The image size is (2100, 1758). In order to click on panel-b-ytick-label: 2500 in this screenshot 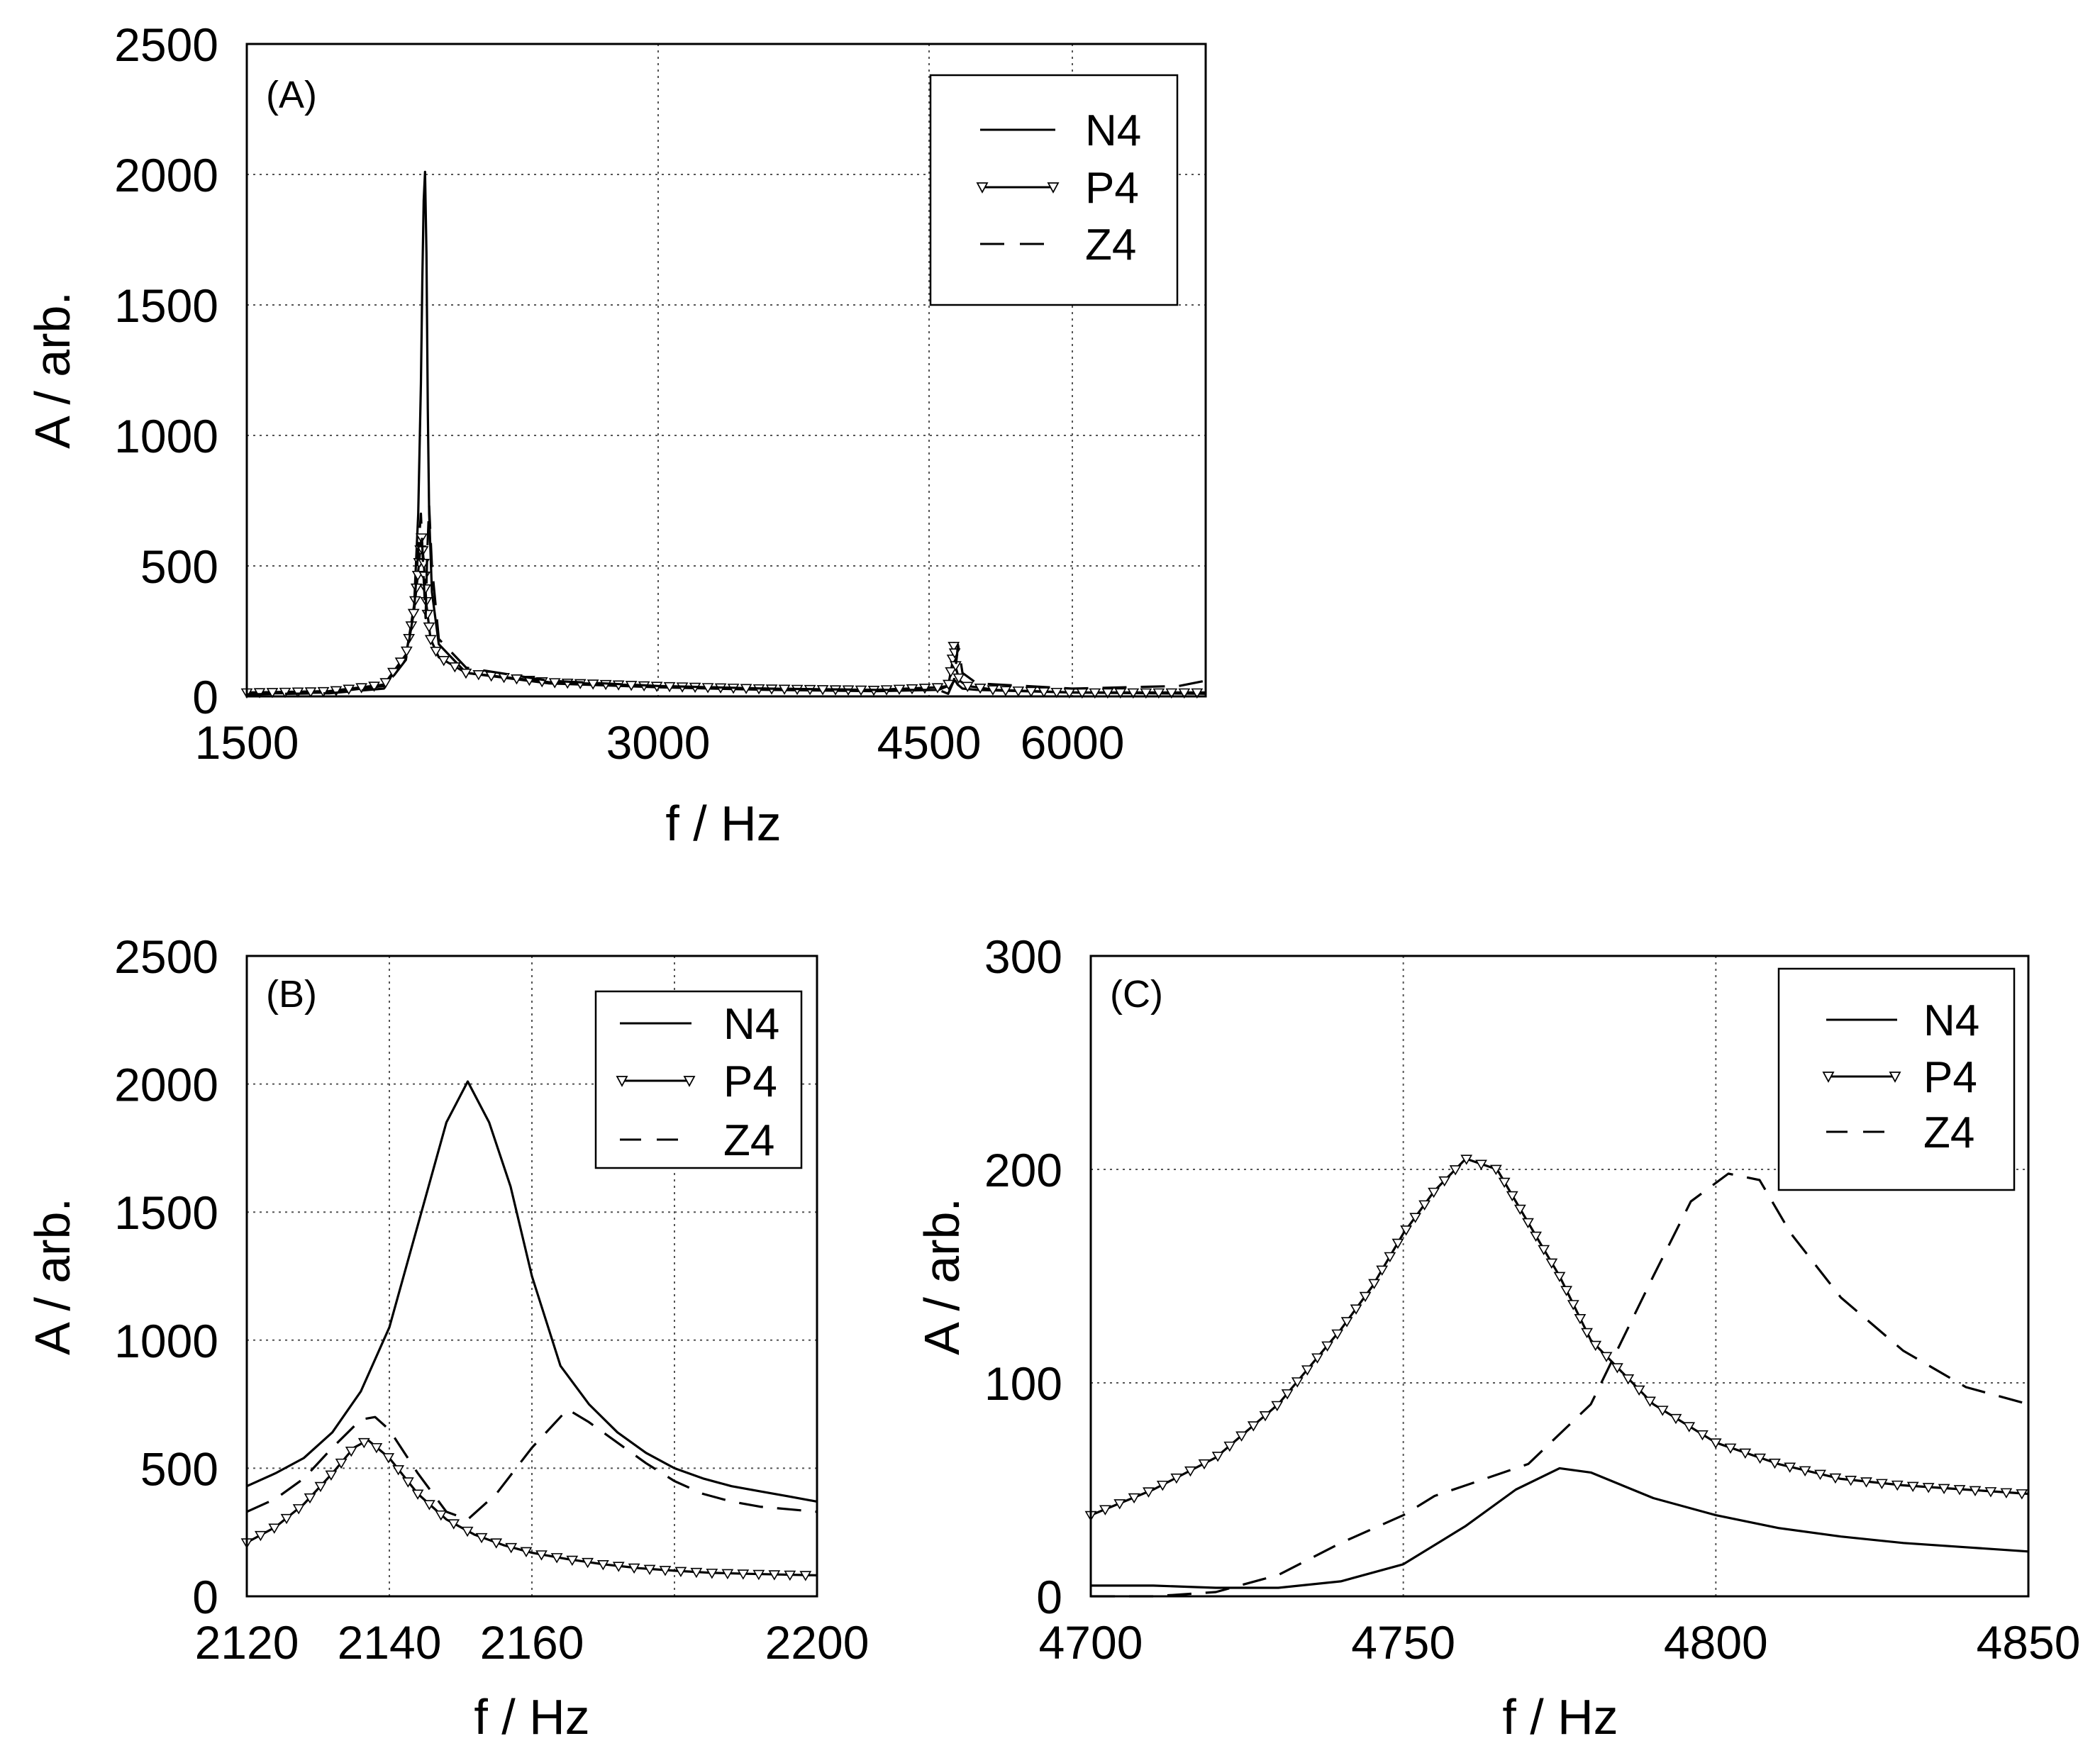, I will do `click(166, 956)`.